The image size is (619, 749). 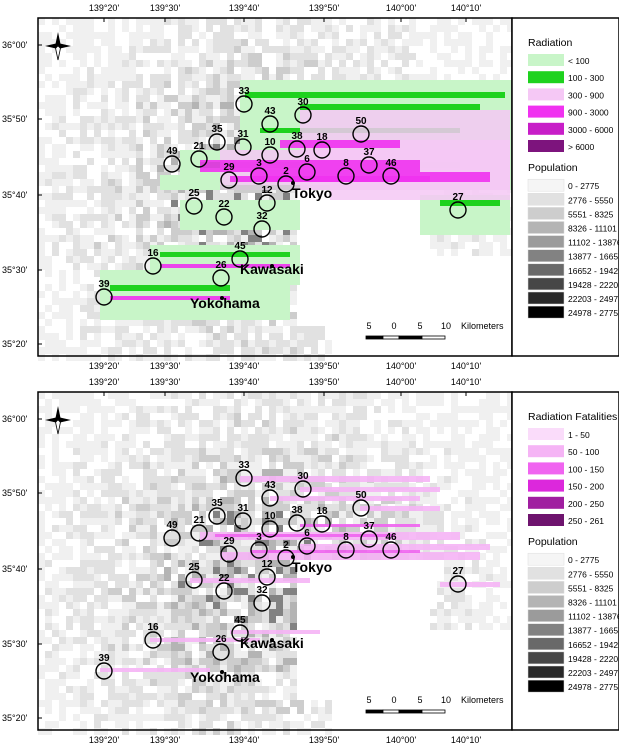 What do you see at coordinates (546, 77) in the screenshot?
I see `legend-swatch` at bounding box center [546, 77].